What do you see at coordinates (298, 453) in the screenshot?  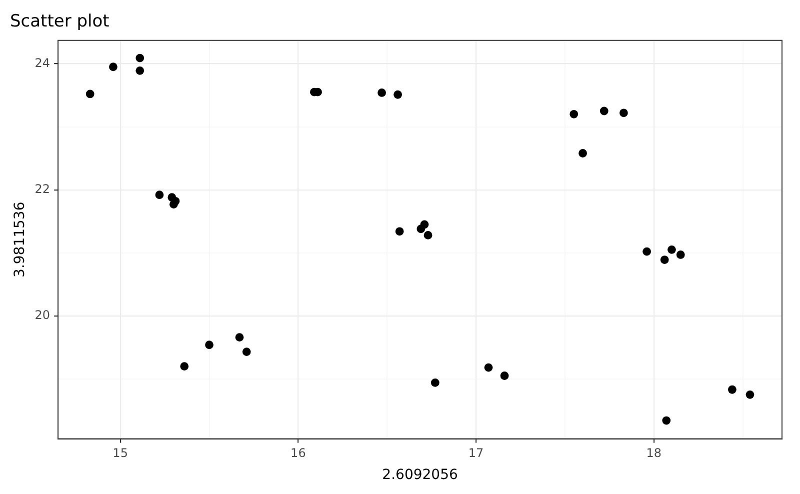 I see `x-tick-label: 16` at bounding box center [298, 453].